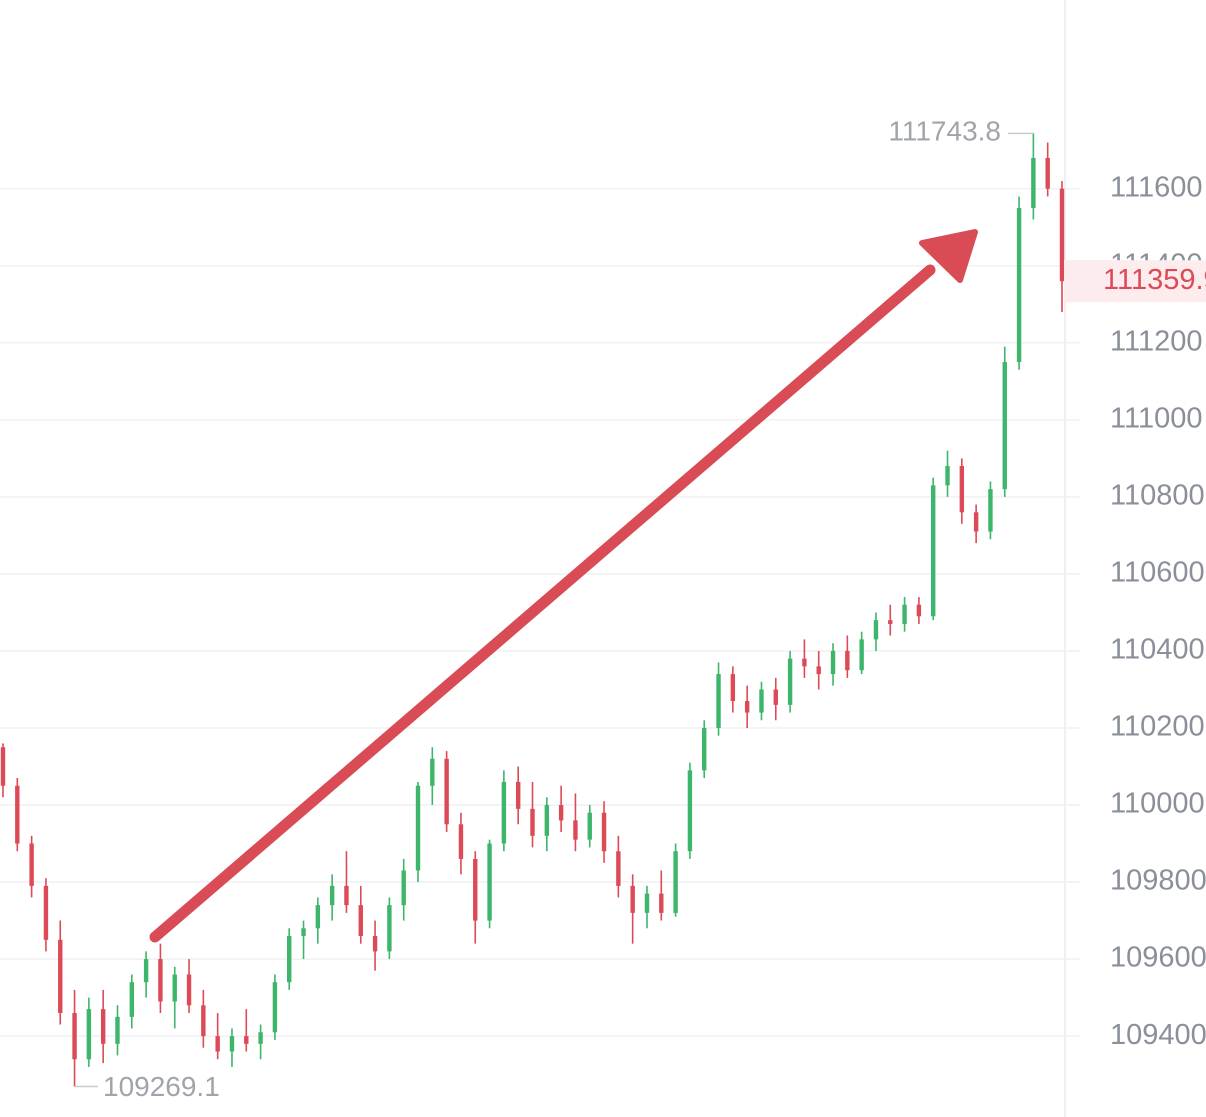 Image resolution: width=1206 pixels, height=1117 pixels. I want to click on last-price-box, so click(1135, 281).